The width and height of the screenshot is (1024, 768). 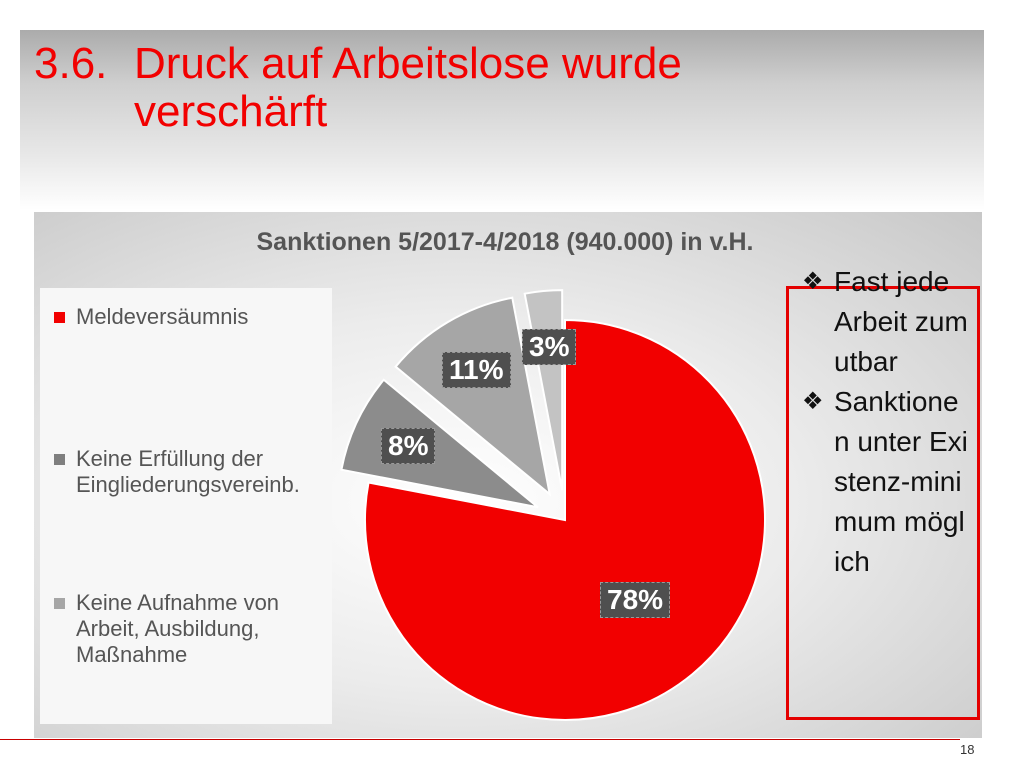 I want to click on data-label-4: 3%, so click(x=549, y=347).